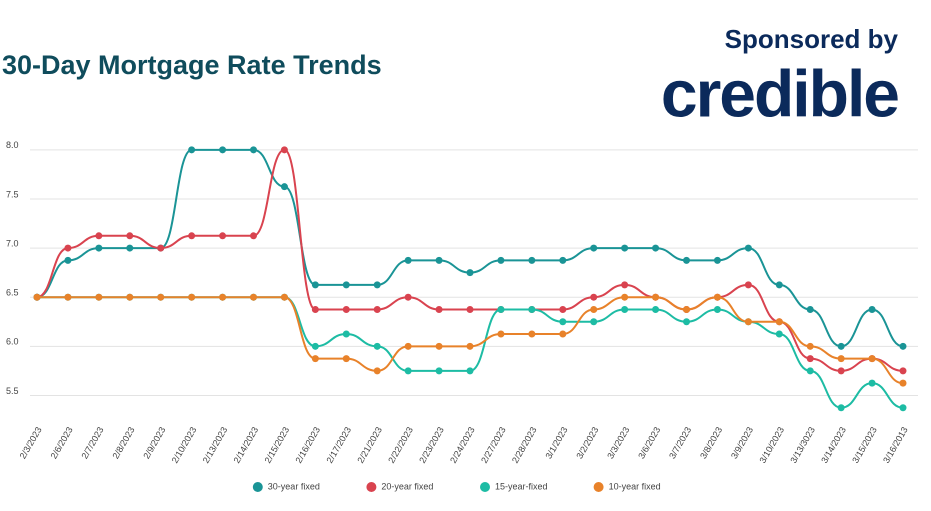  Describe the element at coordinates (12, 145) in the screenshot. I see `y-tick-label: 8.0` at that location.